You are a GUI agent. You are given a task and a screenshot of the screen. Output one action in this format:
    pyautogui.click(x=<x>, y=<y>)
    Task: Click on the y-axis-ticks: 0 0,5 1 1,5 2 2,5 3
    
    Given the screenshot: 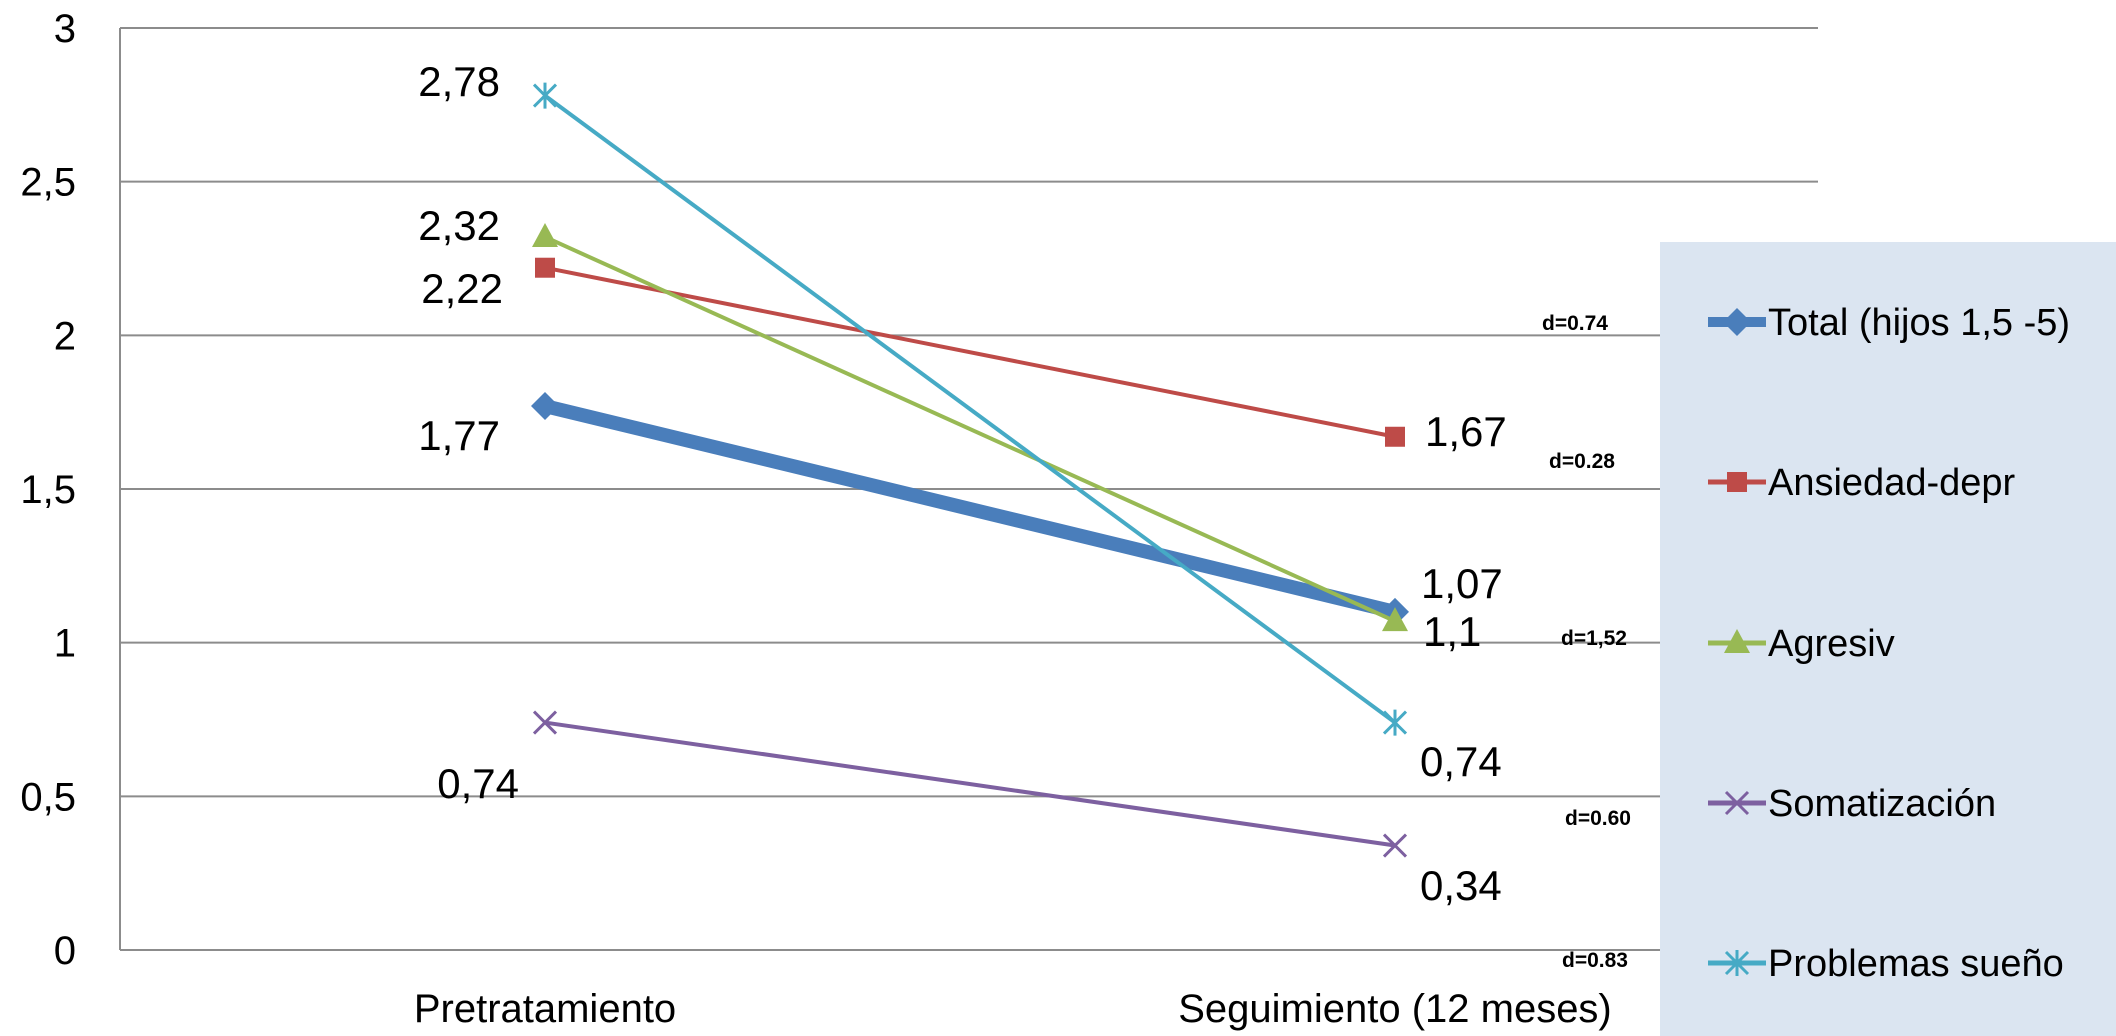 What is the action you would take?
    pyautogui.click(x=48, y=490)
    